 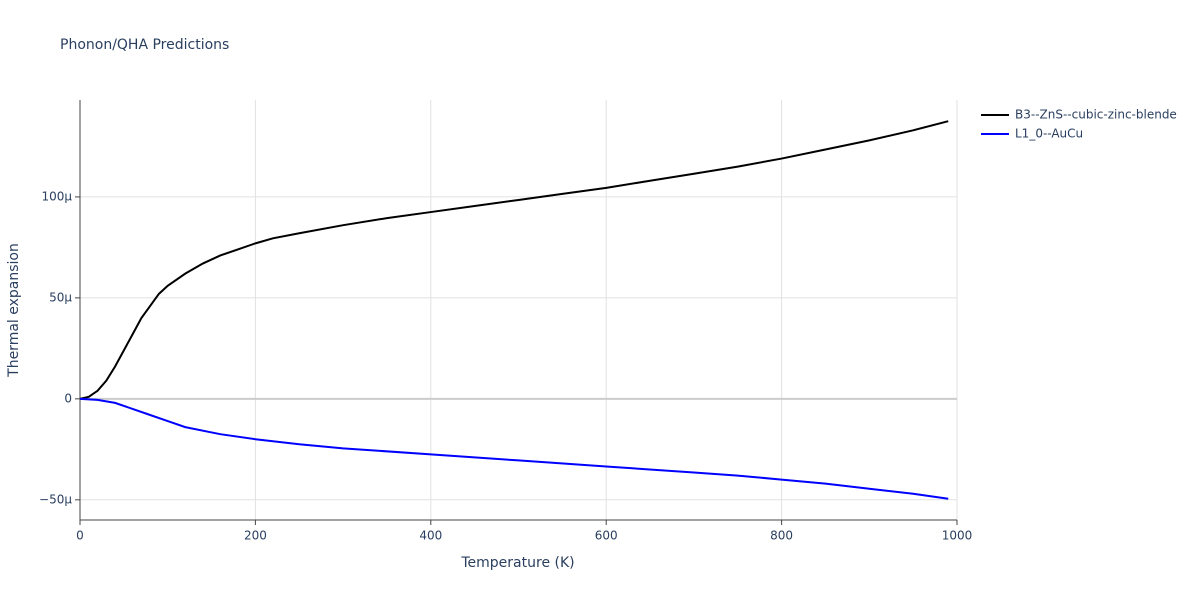 What do you see at coordinates (144, 45) in the screenshot?
I see `chart-title: Phonon/QHA Predictions` at bounding box center [144, 45].